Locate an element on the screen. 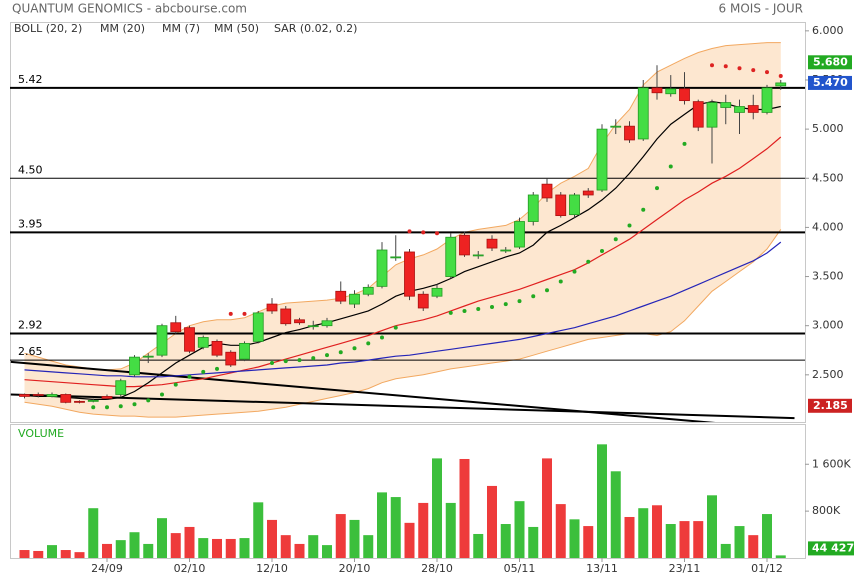 This screenshot has width=855, height=580. level-label: 2.65 is located at coordinates (30, 351).